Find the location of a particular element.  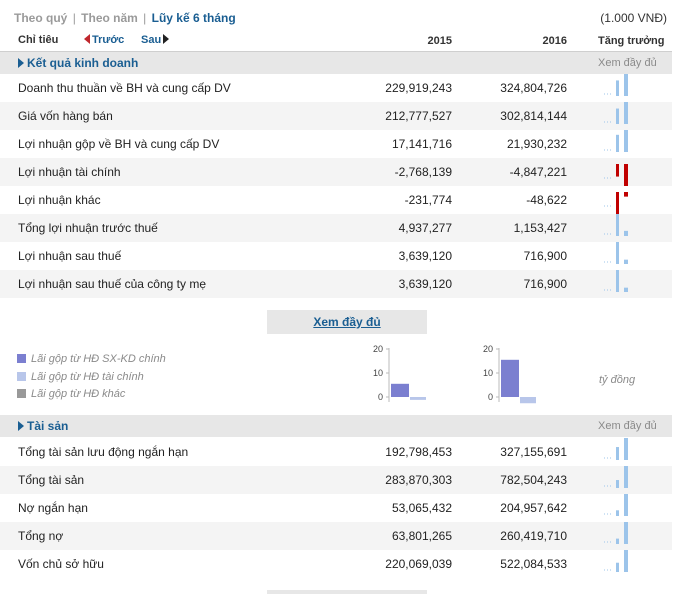

row-label: Lợi nhuận gộp về BH và cung cấp DV is located at coordinates (119, 144).